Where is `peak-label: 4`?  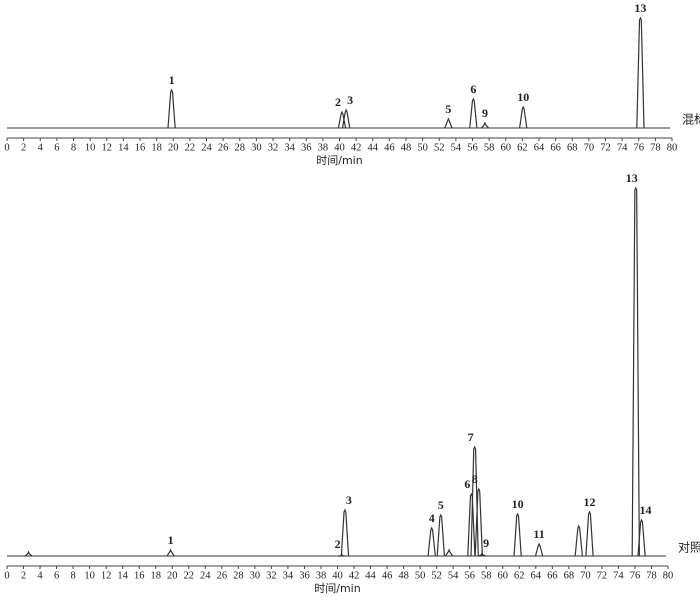
peak-label: 4 is located at coordinates (432, 518).